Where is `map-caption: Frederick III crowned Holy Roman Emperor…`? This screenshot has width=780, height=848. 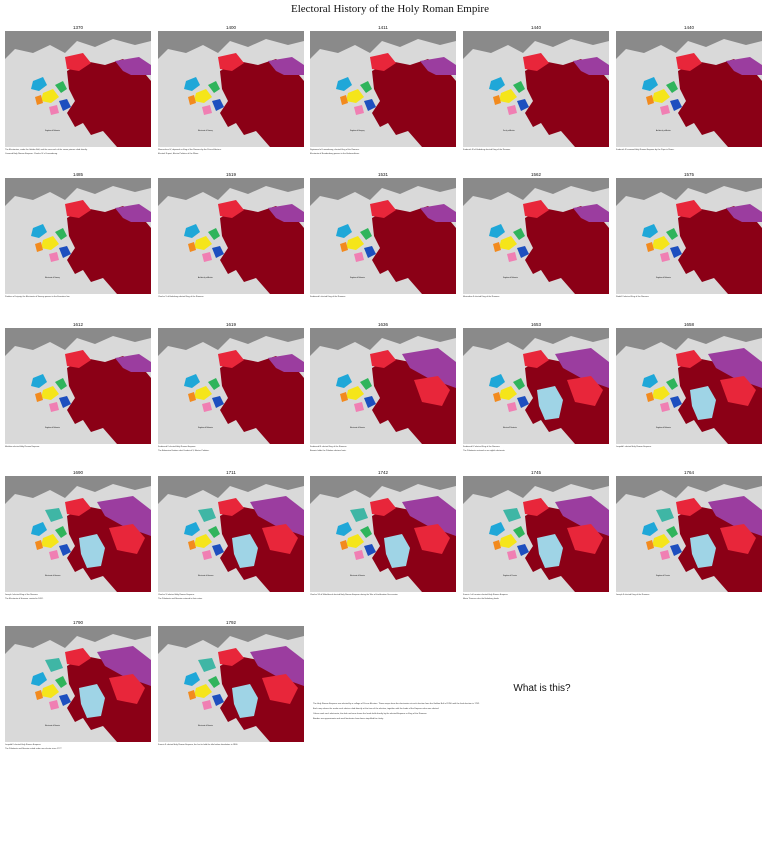 map-caption: Frederick III crowned Holy Roman Emperor… is located at coordinates (689, 150).